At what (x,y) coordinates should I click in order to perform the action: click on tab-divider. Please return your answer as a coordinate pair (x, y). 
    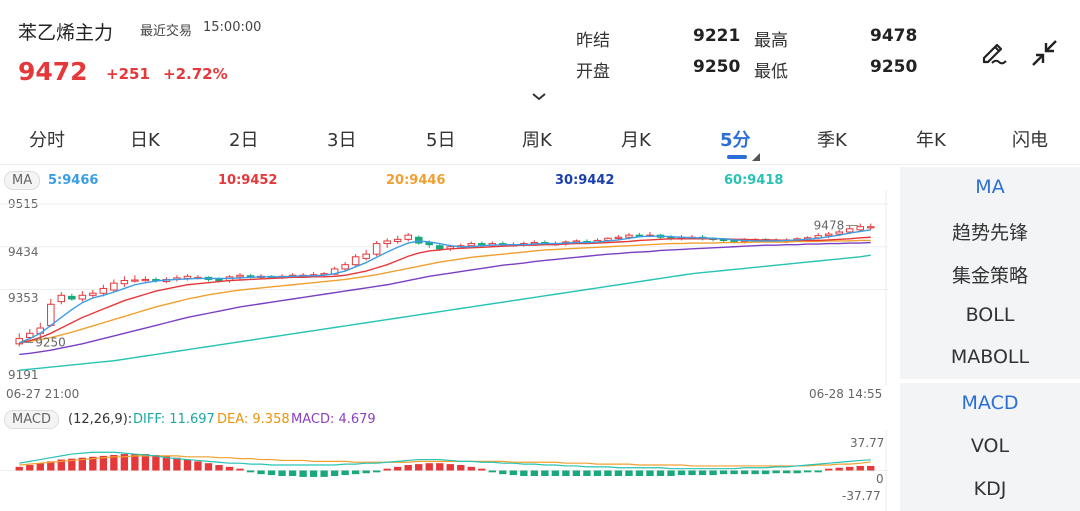
    Looking at the image, I should click on (540, 164).